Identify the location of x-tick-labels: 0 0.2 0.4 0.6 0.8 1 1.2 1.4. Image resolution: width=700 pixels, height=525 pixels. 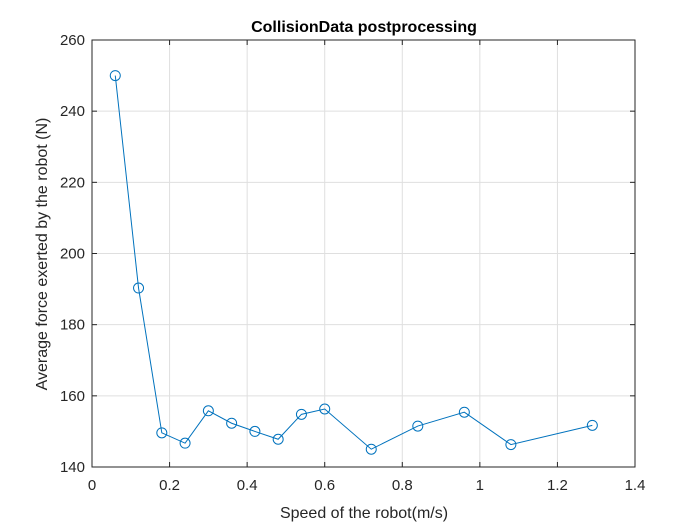
(367, 485).